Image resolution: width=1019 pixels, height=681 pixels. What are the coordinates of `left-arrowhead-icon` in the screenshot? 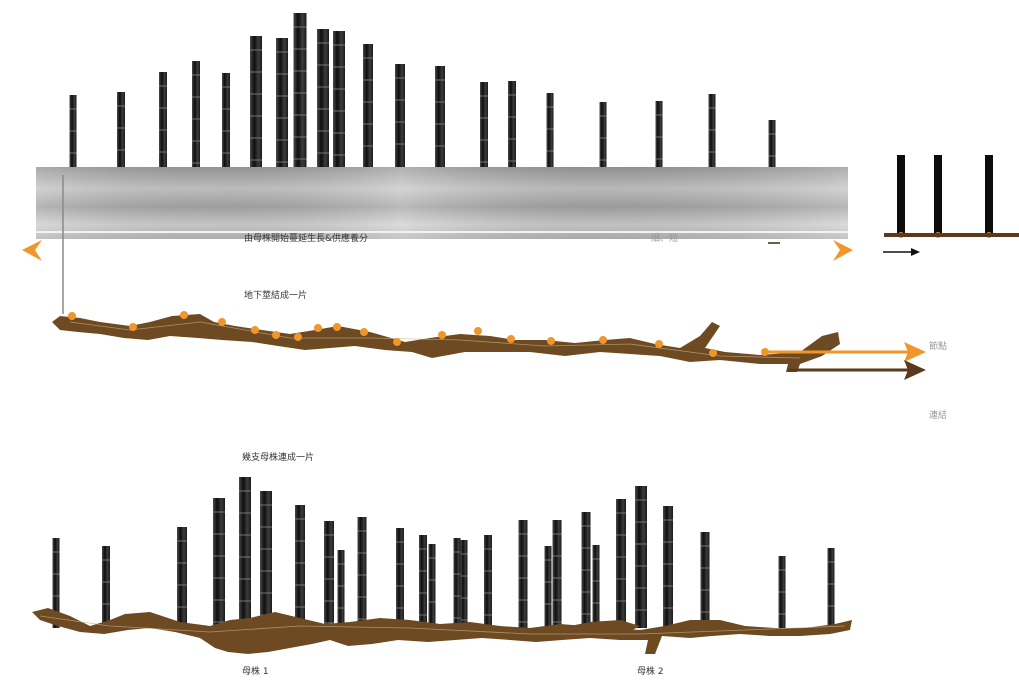 It's located at (32, 250).